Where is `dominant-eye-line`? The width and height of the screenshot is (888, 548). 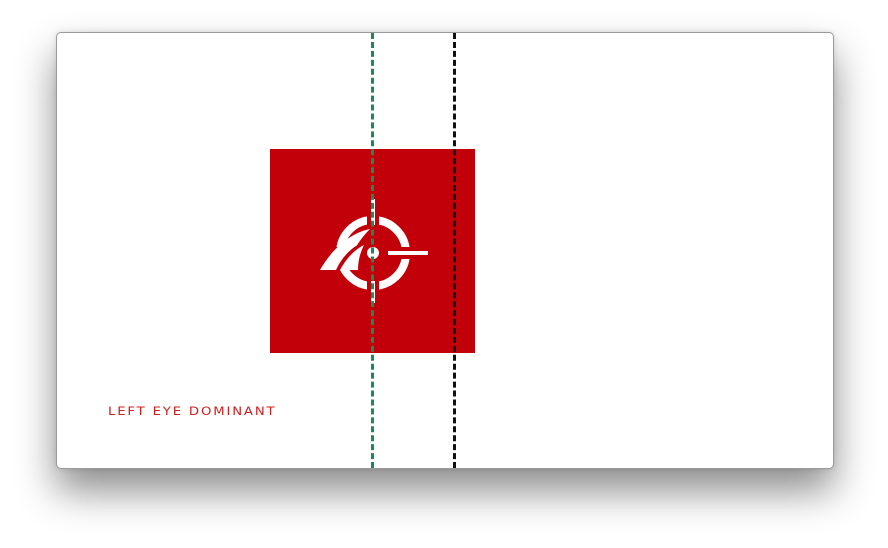 dominant-eye-line is located at coordinates (372, 250).